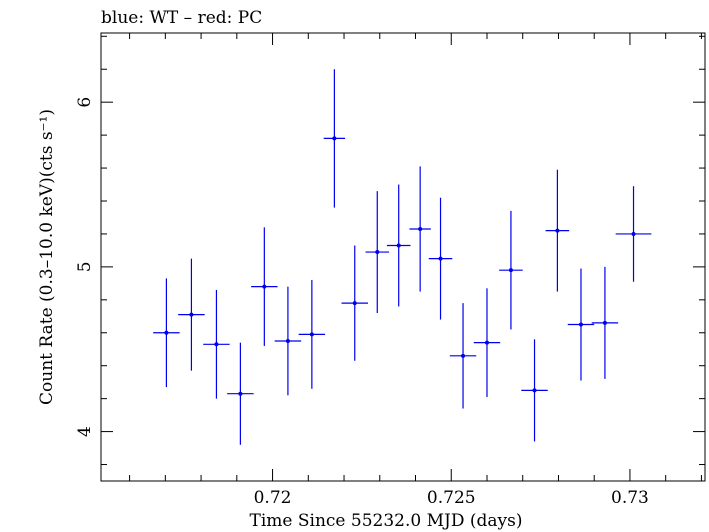 The width and height of the screenshot is (709, 532). I want to click on chart-title: blue: WT – red: PC, so click(181, 18).